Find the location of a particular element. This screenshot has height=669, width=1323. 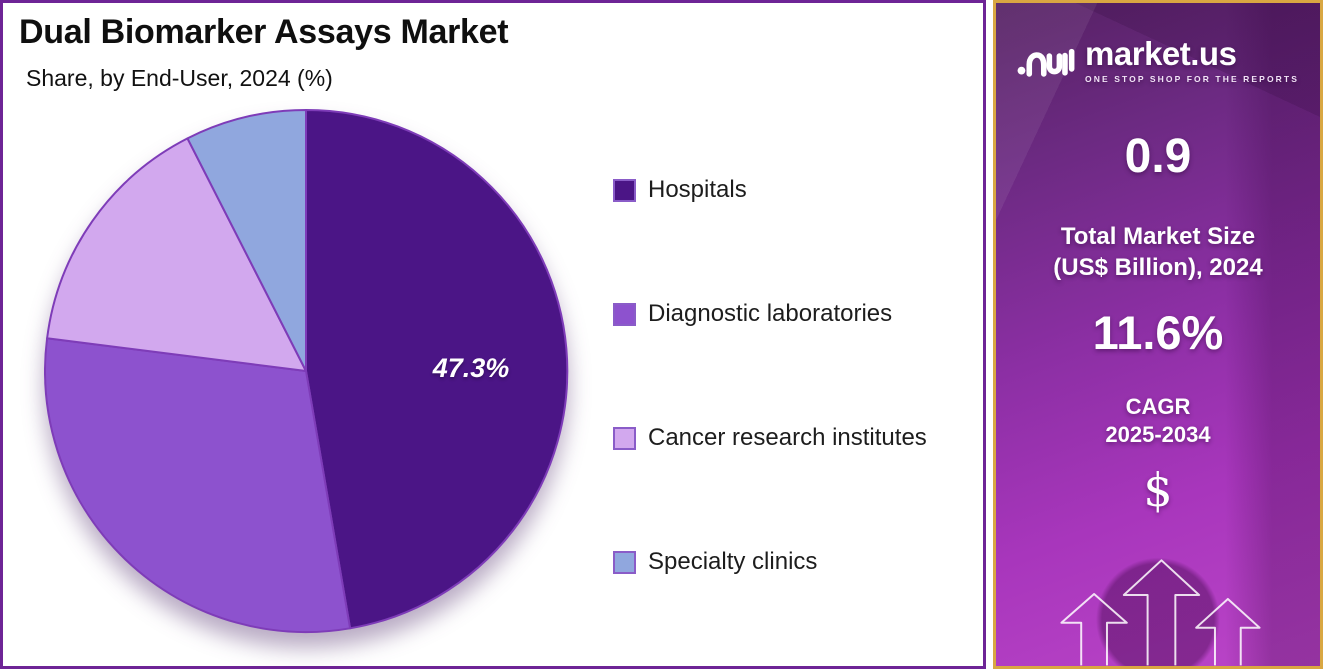

pie-slice-diagnostic-laboratories is located at coordinates (198, 485).